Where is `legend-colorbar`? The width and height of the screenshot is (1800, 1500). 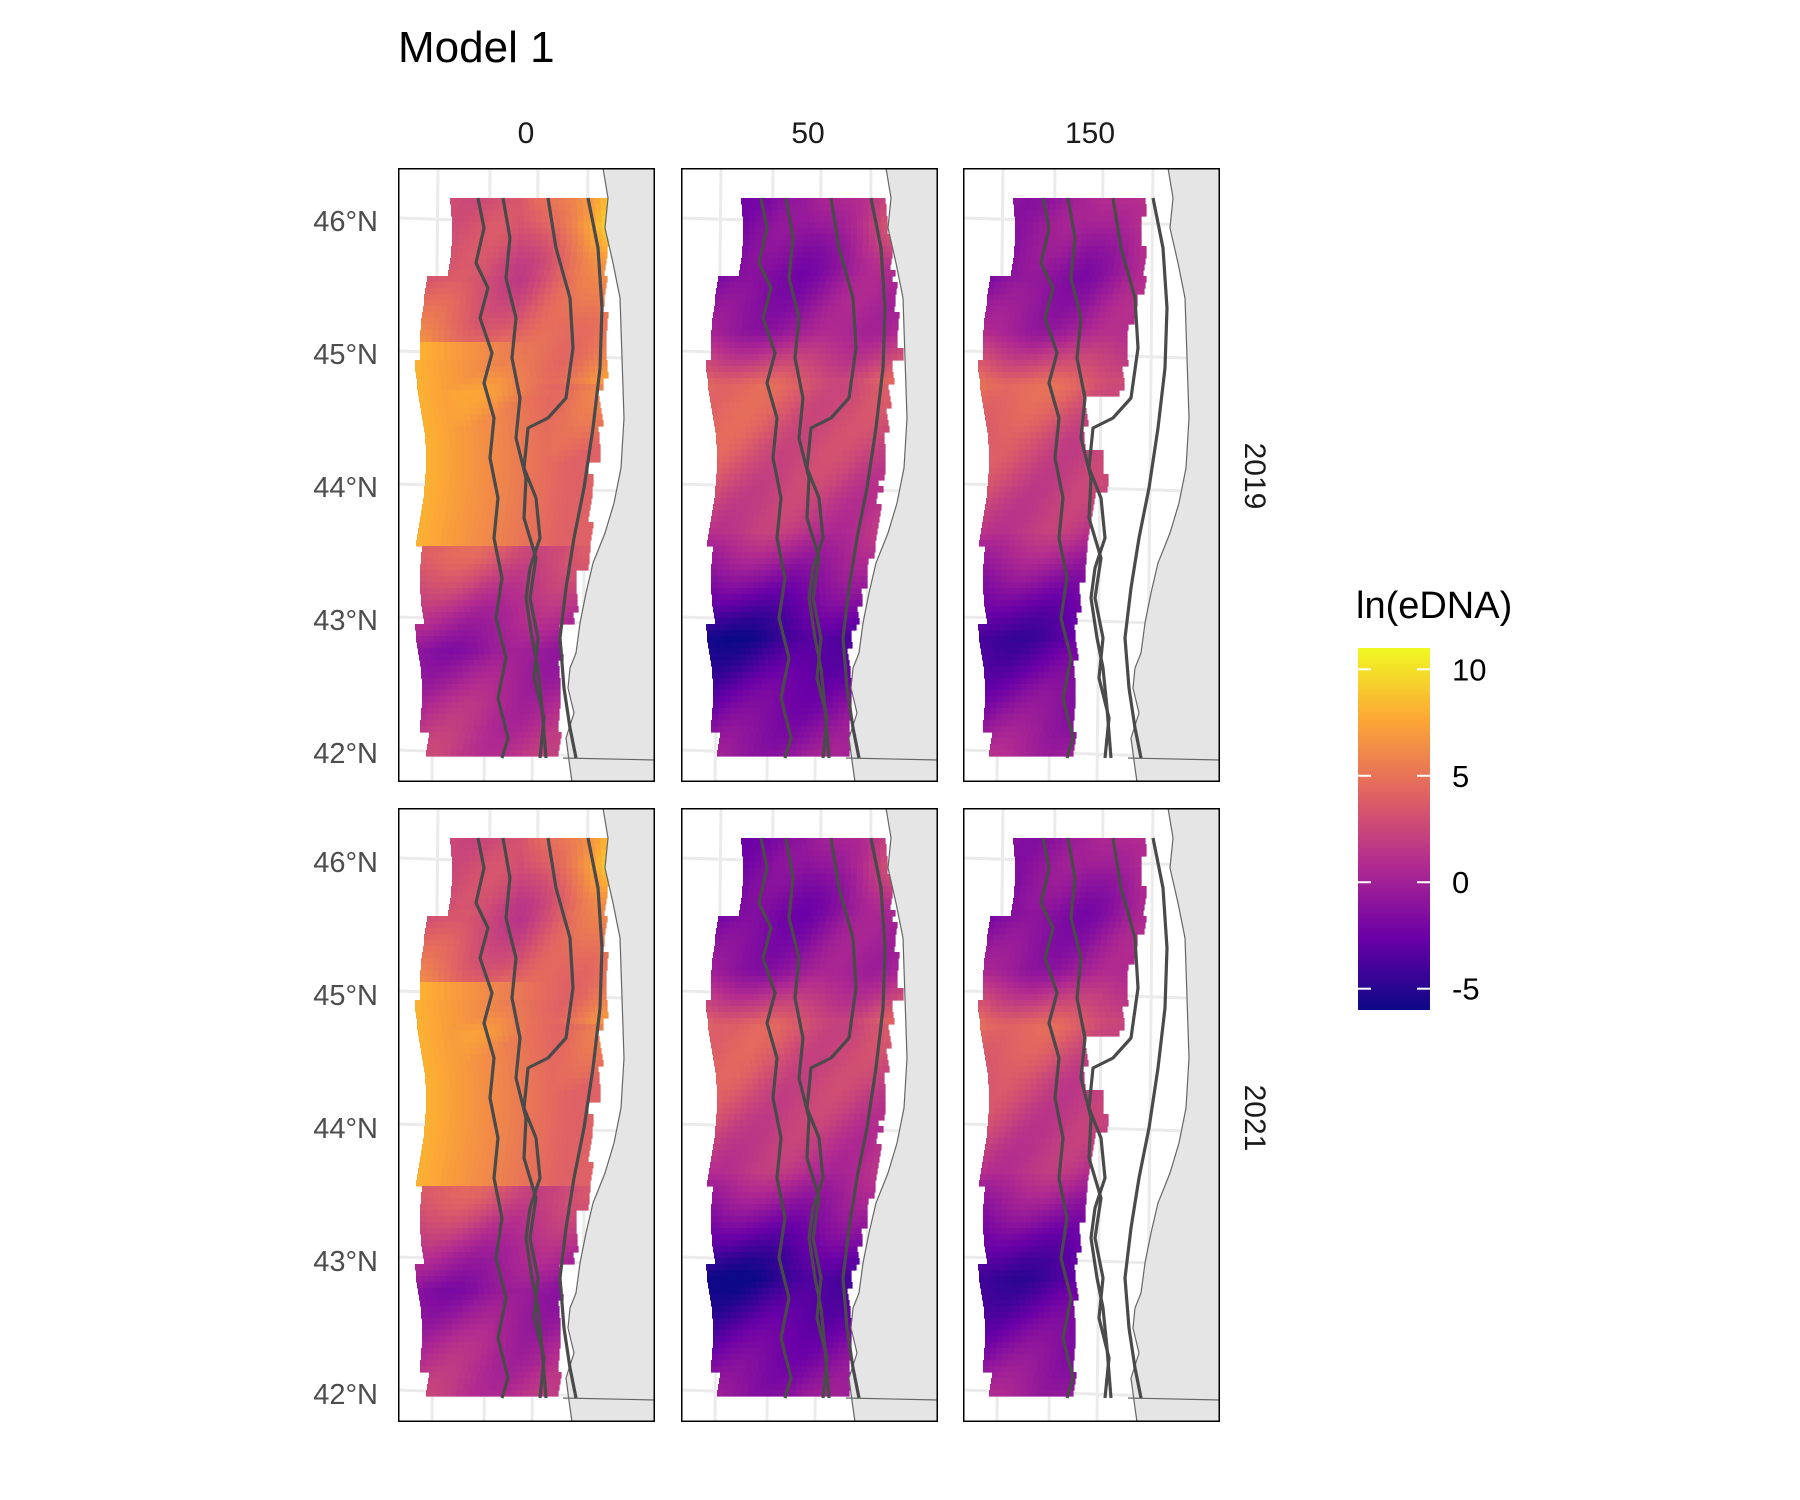 legend-colorbar is located at coordinates (1394, 829).